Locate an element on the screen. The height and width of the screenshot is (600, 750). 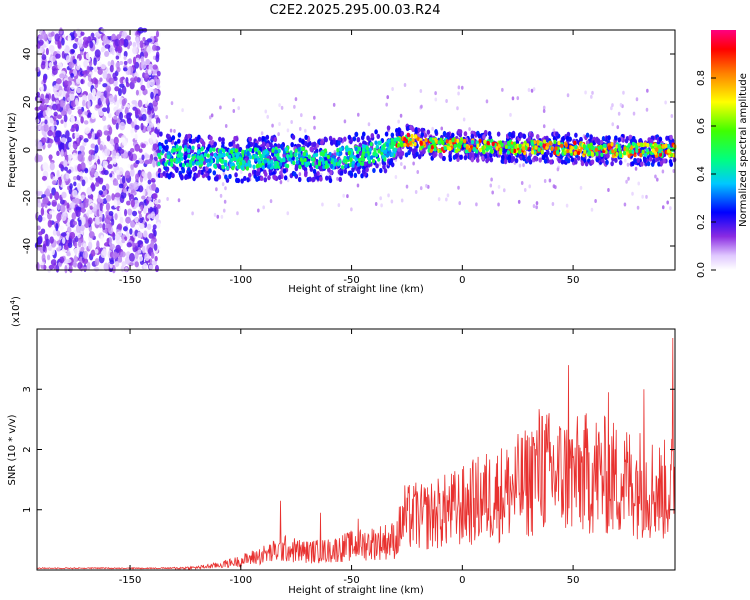
colorbar-label: Normalized spectral amplitude is located at coordinates (743, 150).